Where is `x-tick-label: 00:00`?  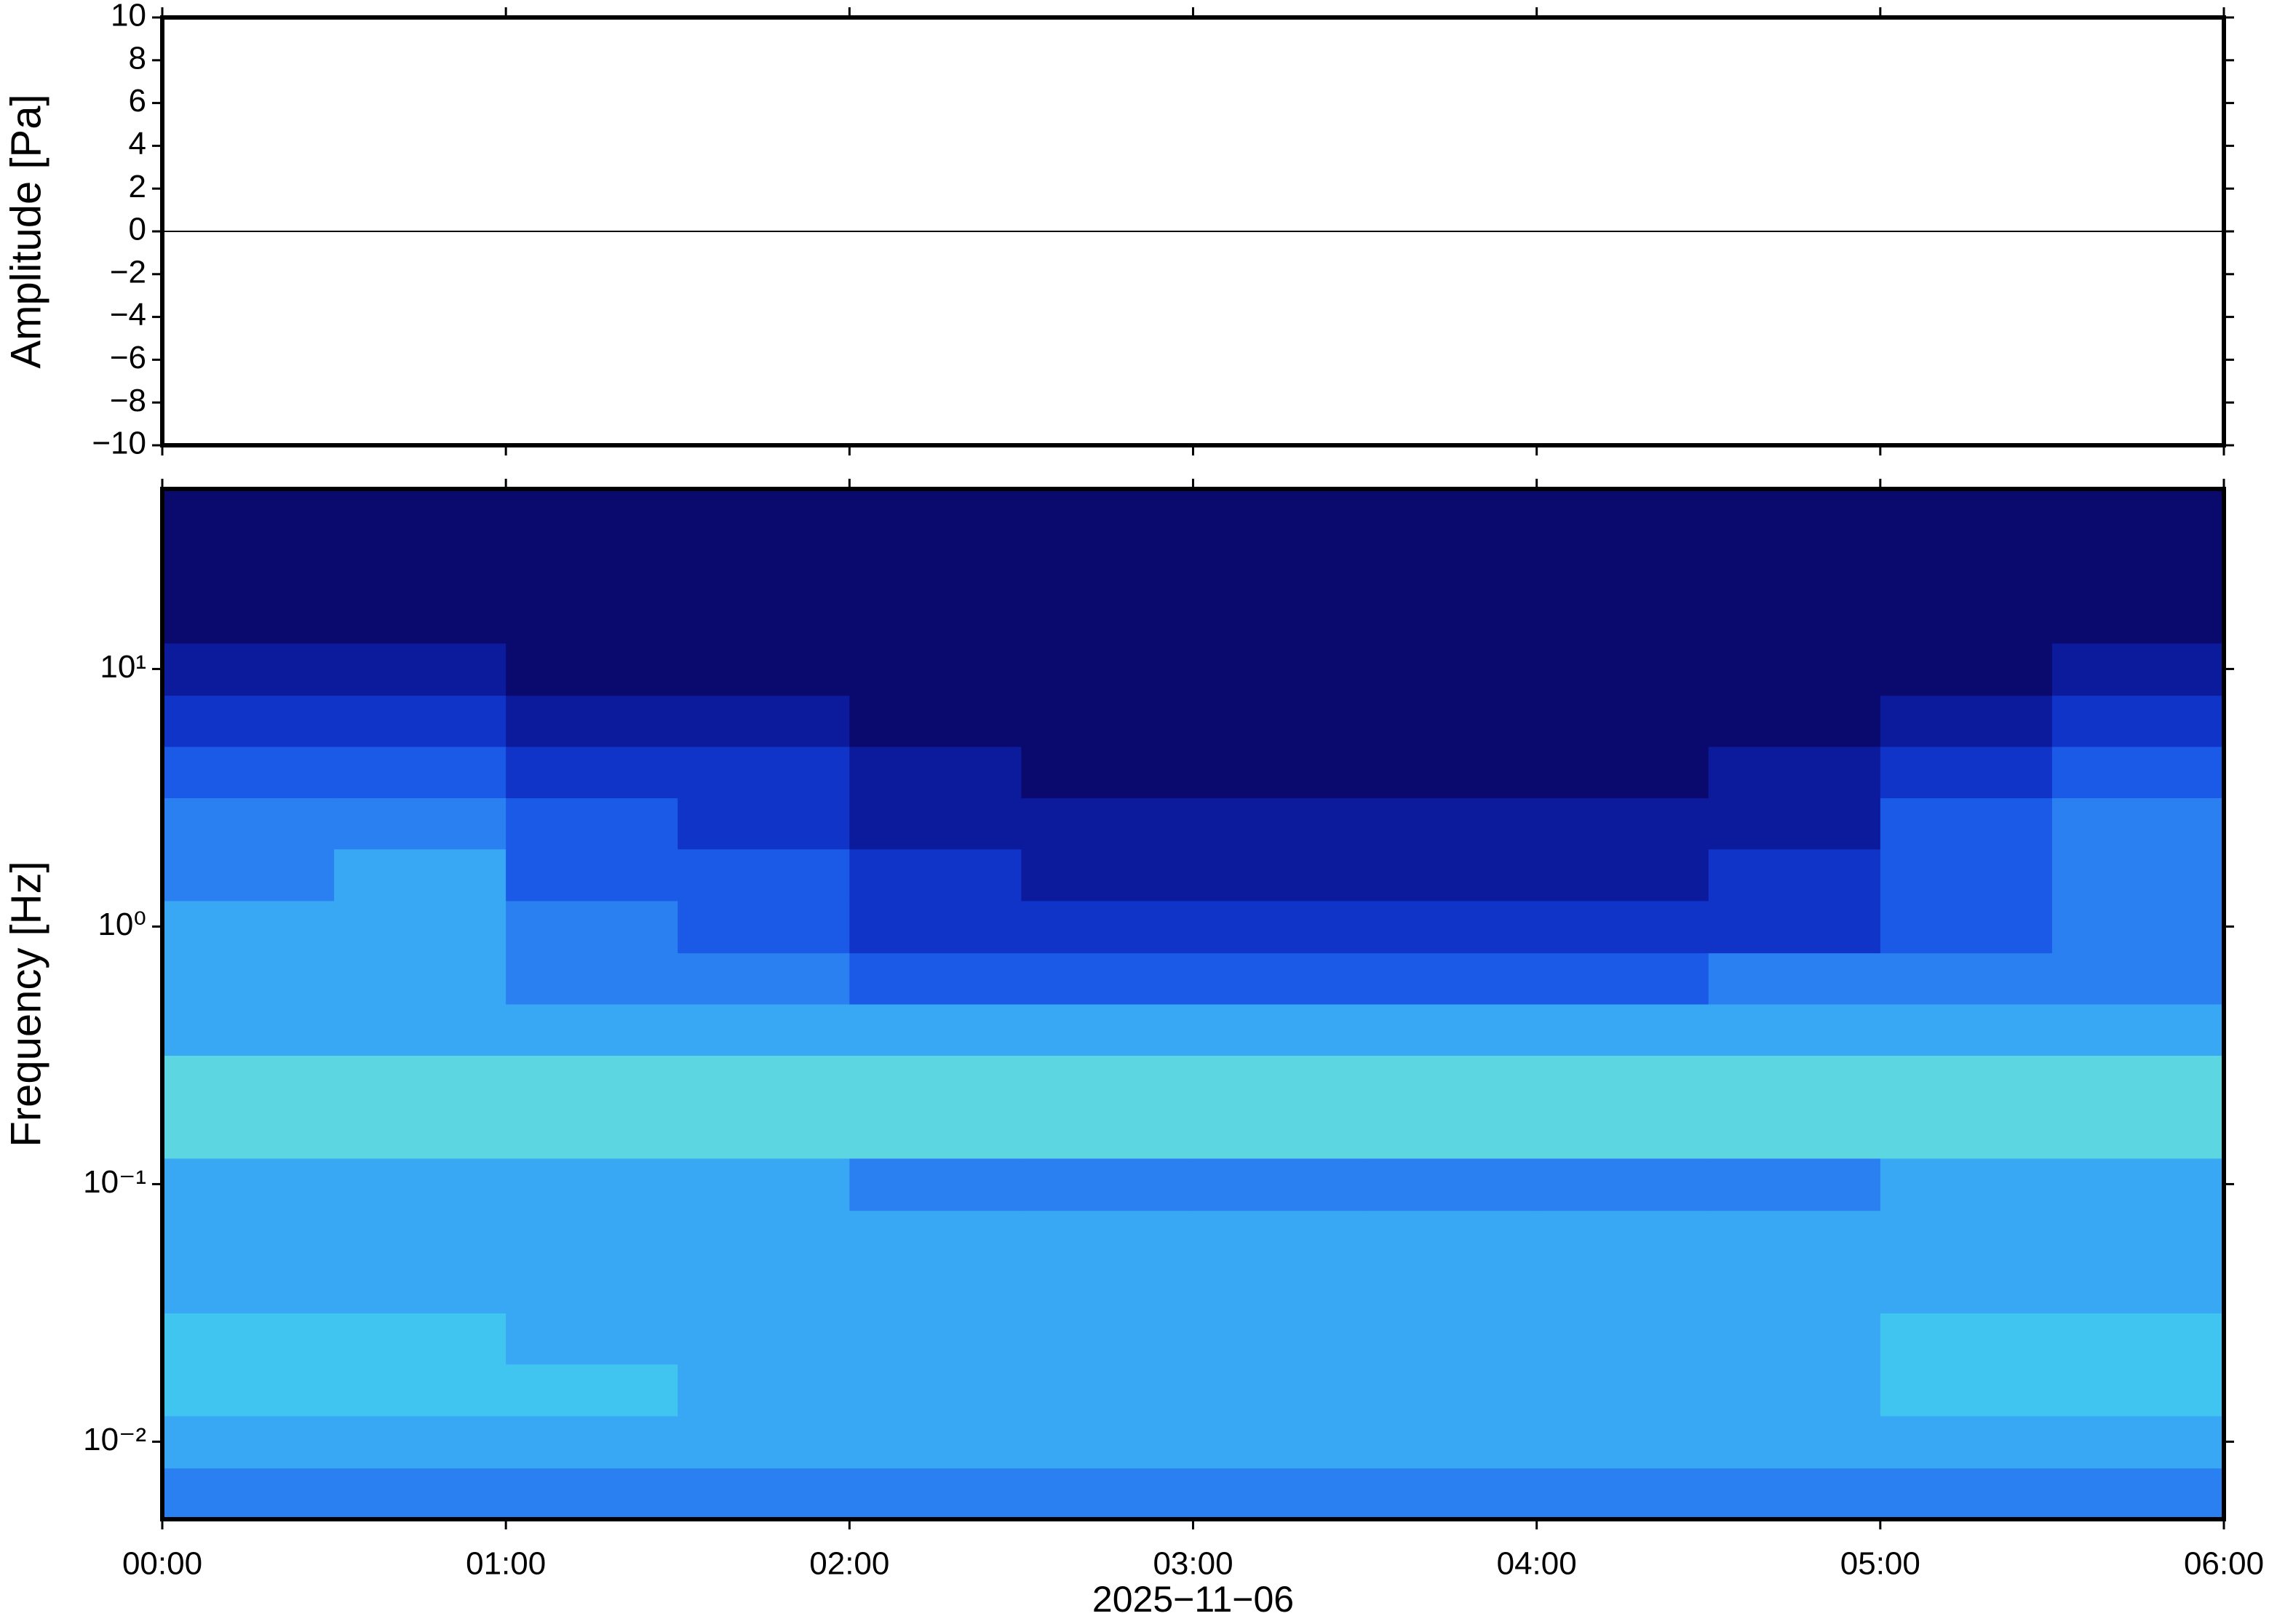 x-tick-label: 00:00 is located at coordinates (162, 1564).